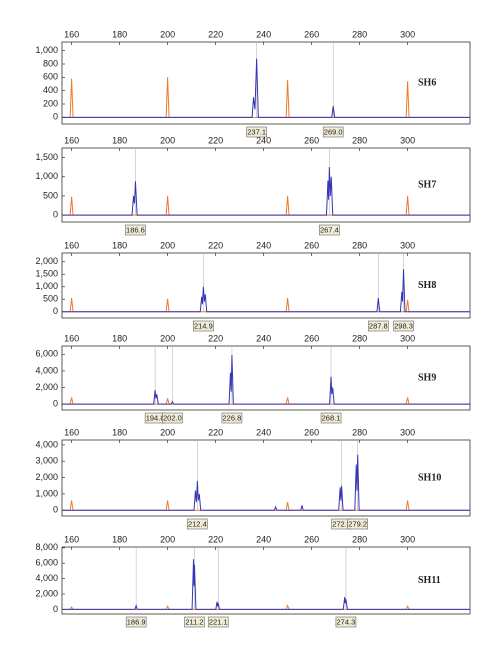 This screenshot has width=480, height=660. I want to click on marker-label: 279.2, so click(357, 523).